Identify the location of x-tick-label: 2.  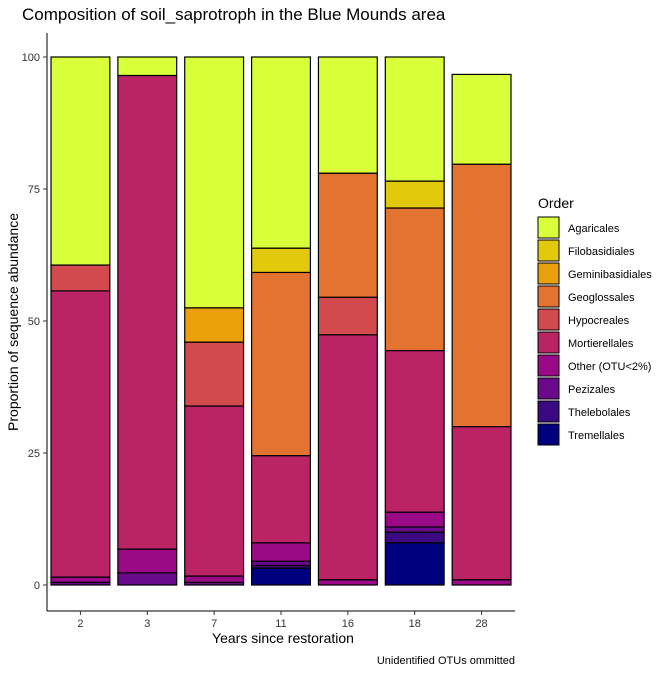
(80, 624).